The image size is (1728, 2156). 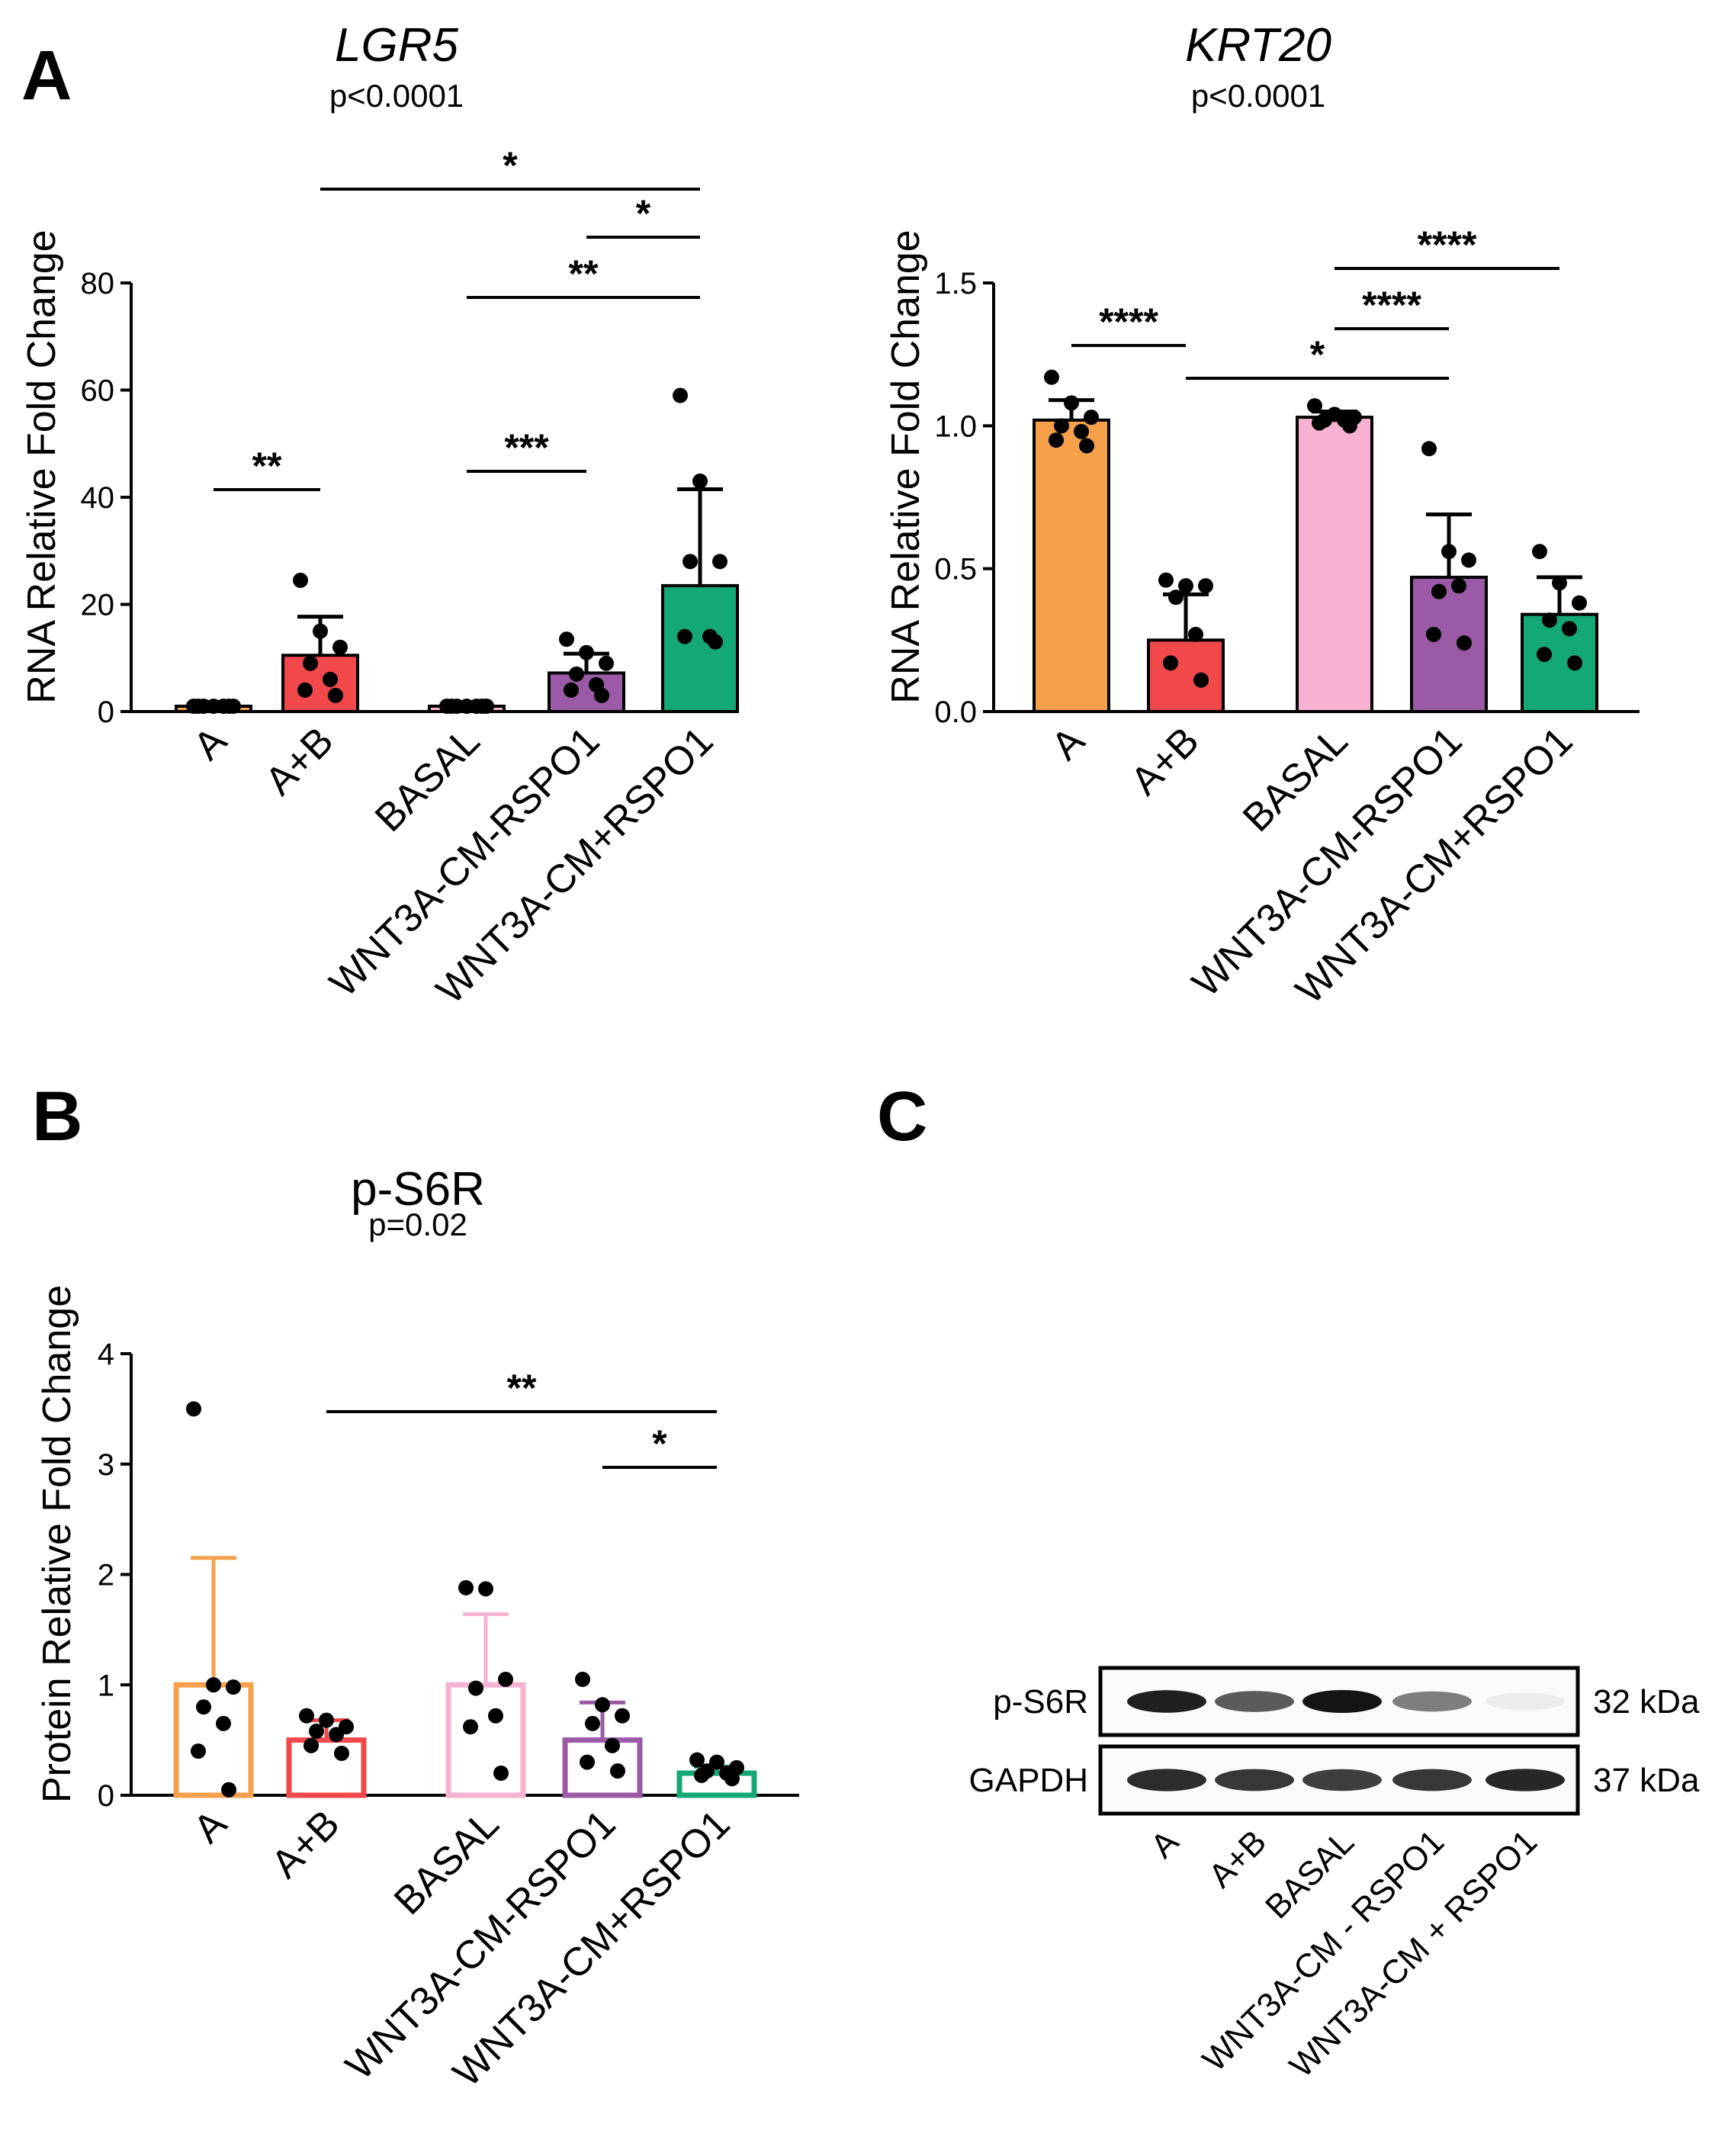 I want to click on y-tick-label: 0, so click(x=106, y=712).